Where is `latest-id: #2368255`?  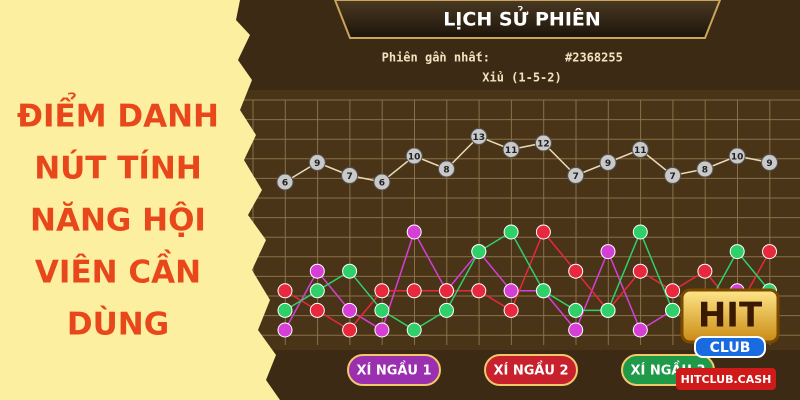 latest-id: #2368255 is located at coordinates (594, 58).